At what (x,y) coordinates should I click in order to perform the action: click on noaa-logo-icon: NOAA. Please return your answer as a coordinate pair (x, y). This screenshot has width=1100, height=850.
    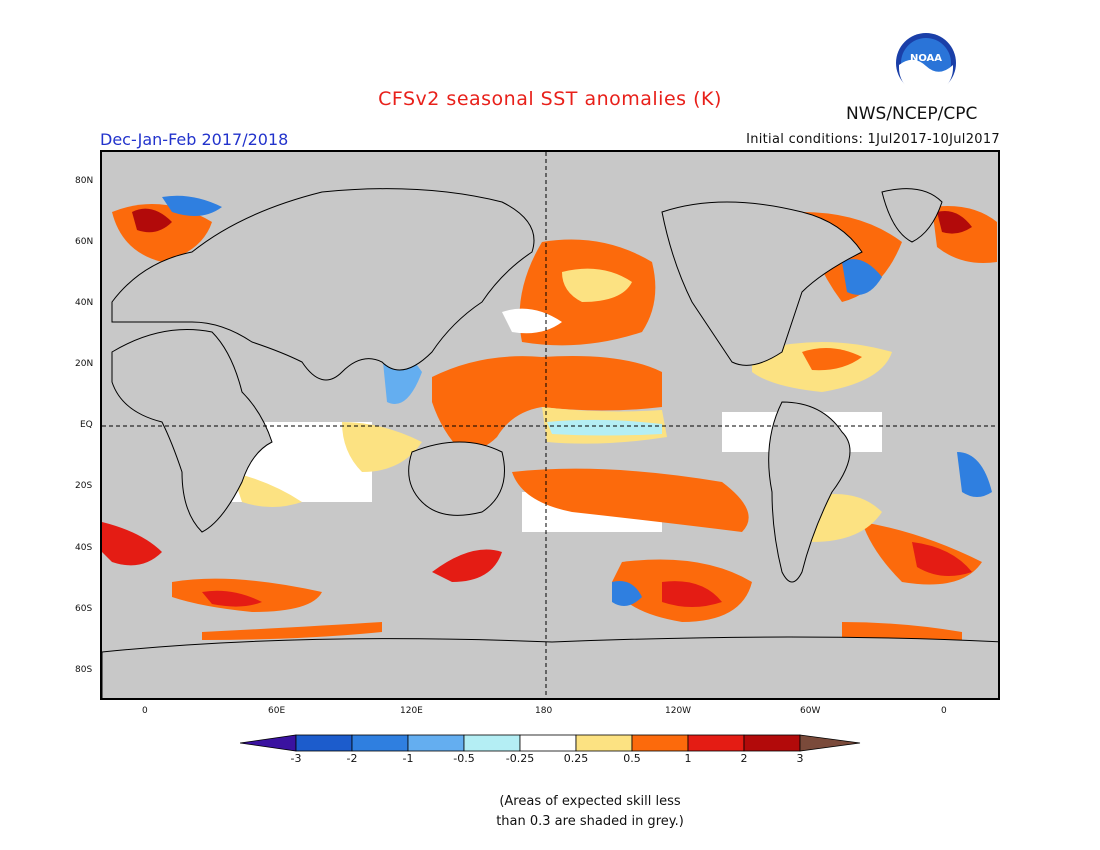
    Looking at the image, I should click on (926, 63).